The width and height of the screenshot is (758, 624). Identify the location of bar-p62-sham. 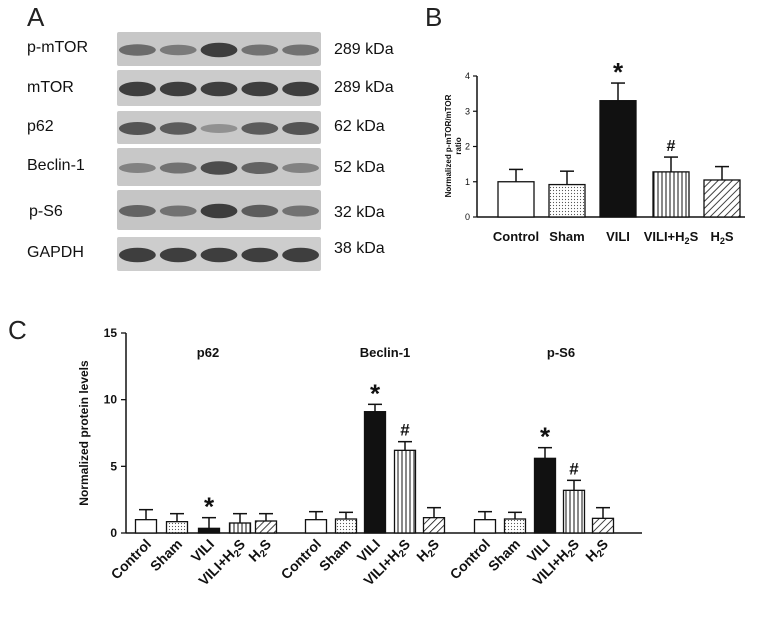
(177, 527).